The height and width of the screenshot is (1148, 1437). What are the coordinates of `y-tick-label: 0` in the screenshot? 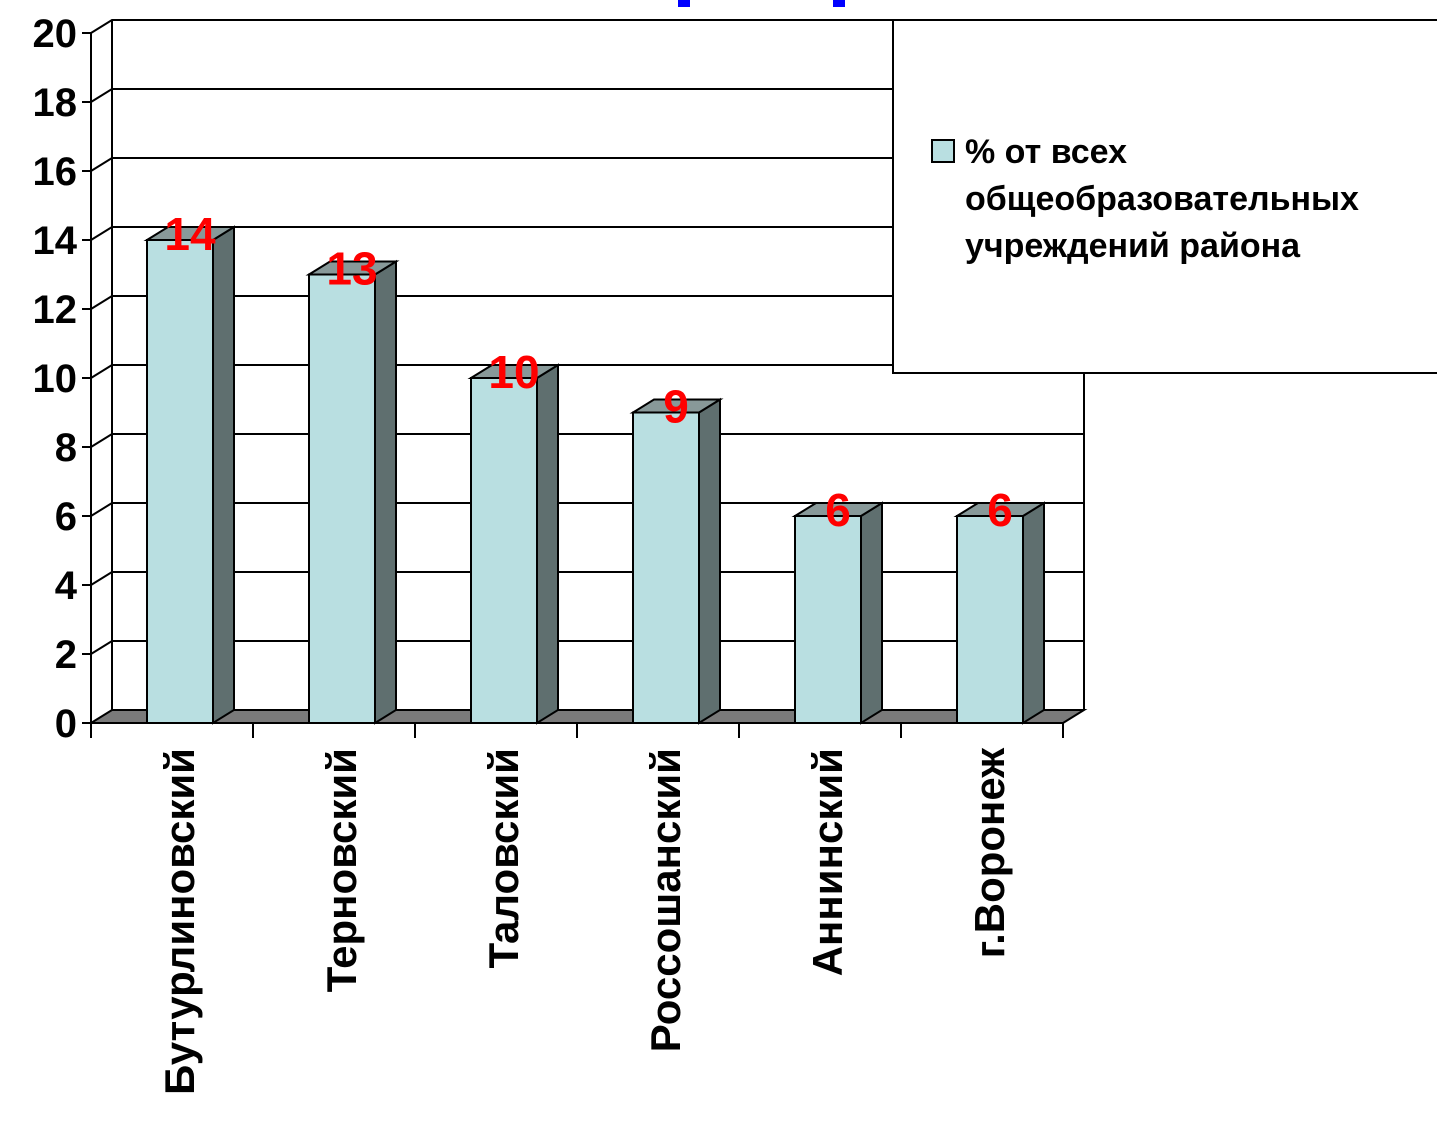 It's located at (66, 724).